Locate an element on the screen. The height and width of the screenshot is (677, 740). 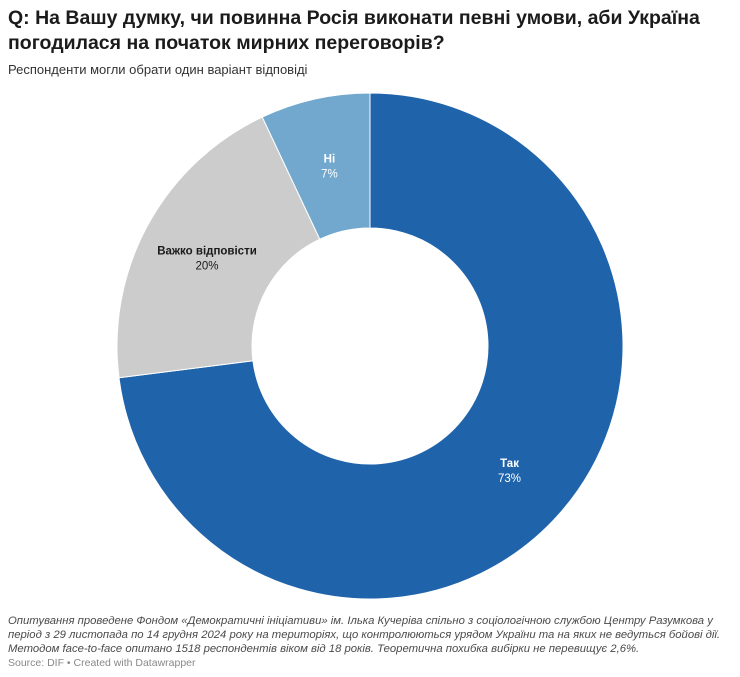
slice-category-label: Так is located at coordinates (509, 464).